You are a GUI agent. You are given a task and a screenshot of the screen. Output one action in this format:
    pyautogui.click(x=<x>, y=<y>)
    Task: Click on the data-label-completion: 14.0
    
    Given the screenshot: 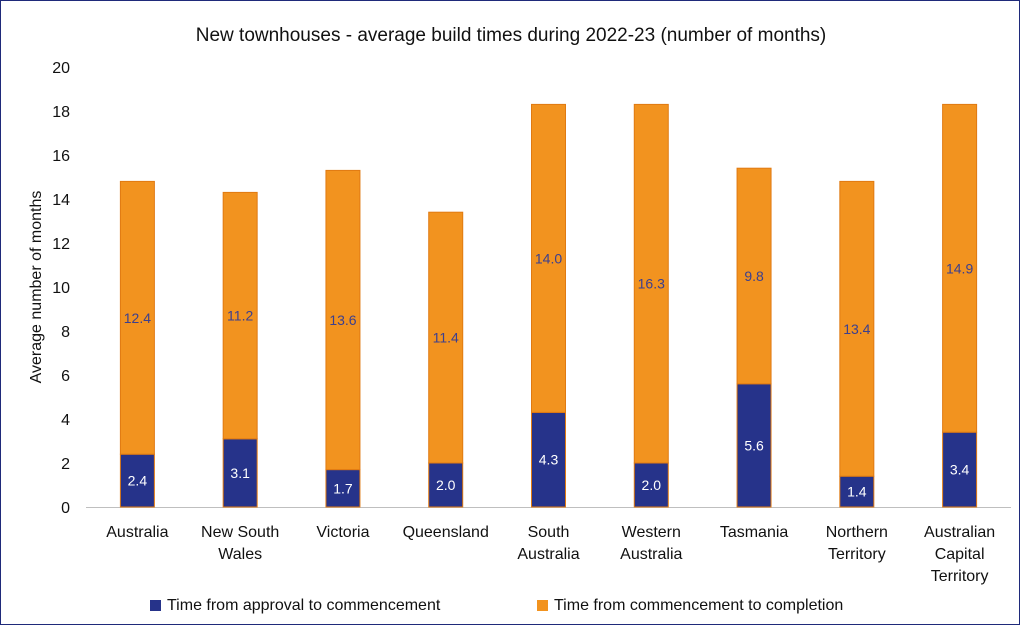 What is the action you would take?
    pyautogui.click(x=548, y=258)
    